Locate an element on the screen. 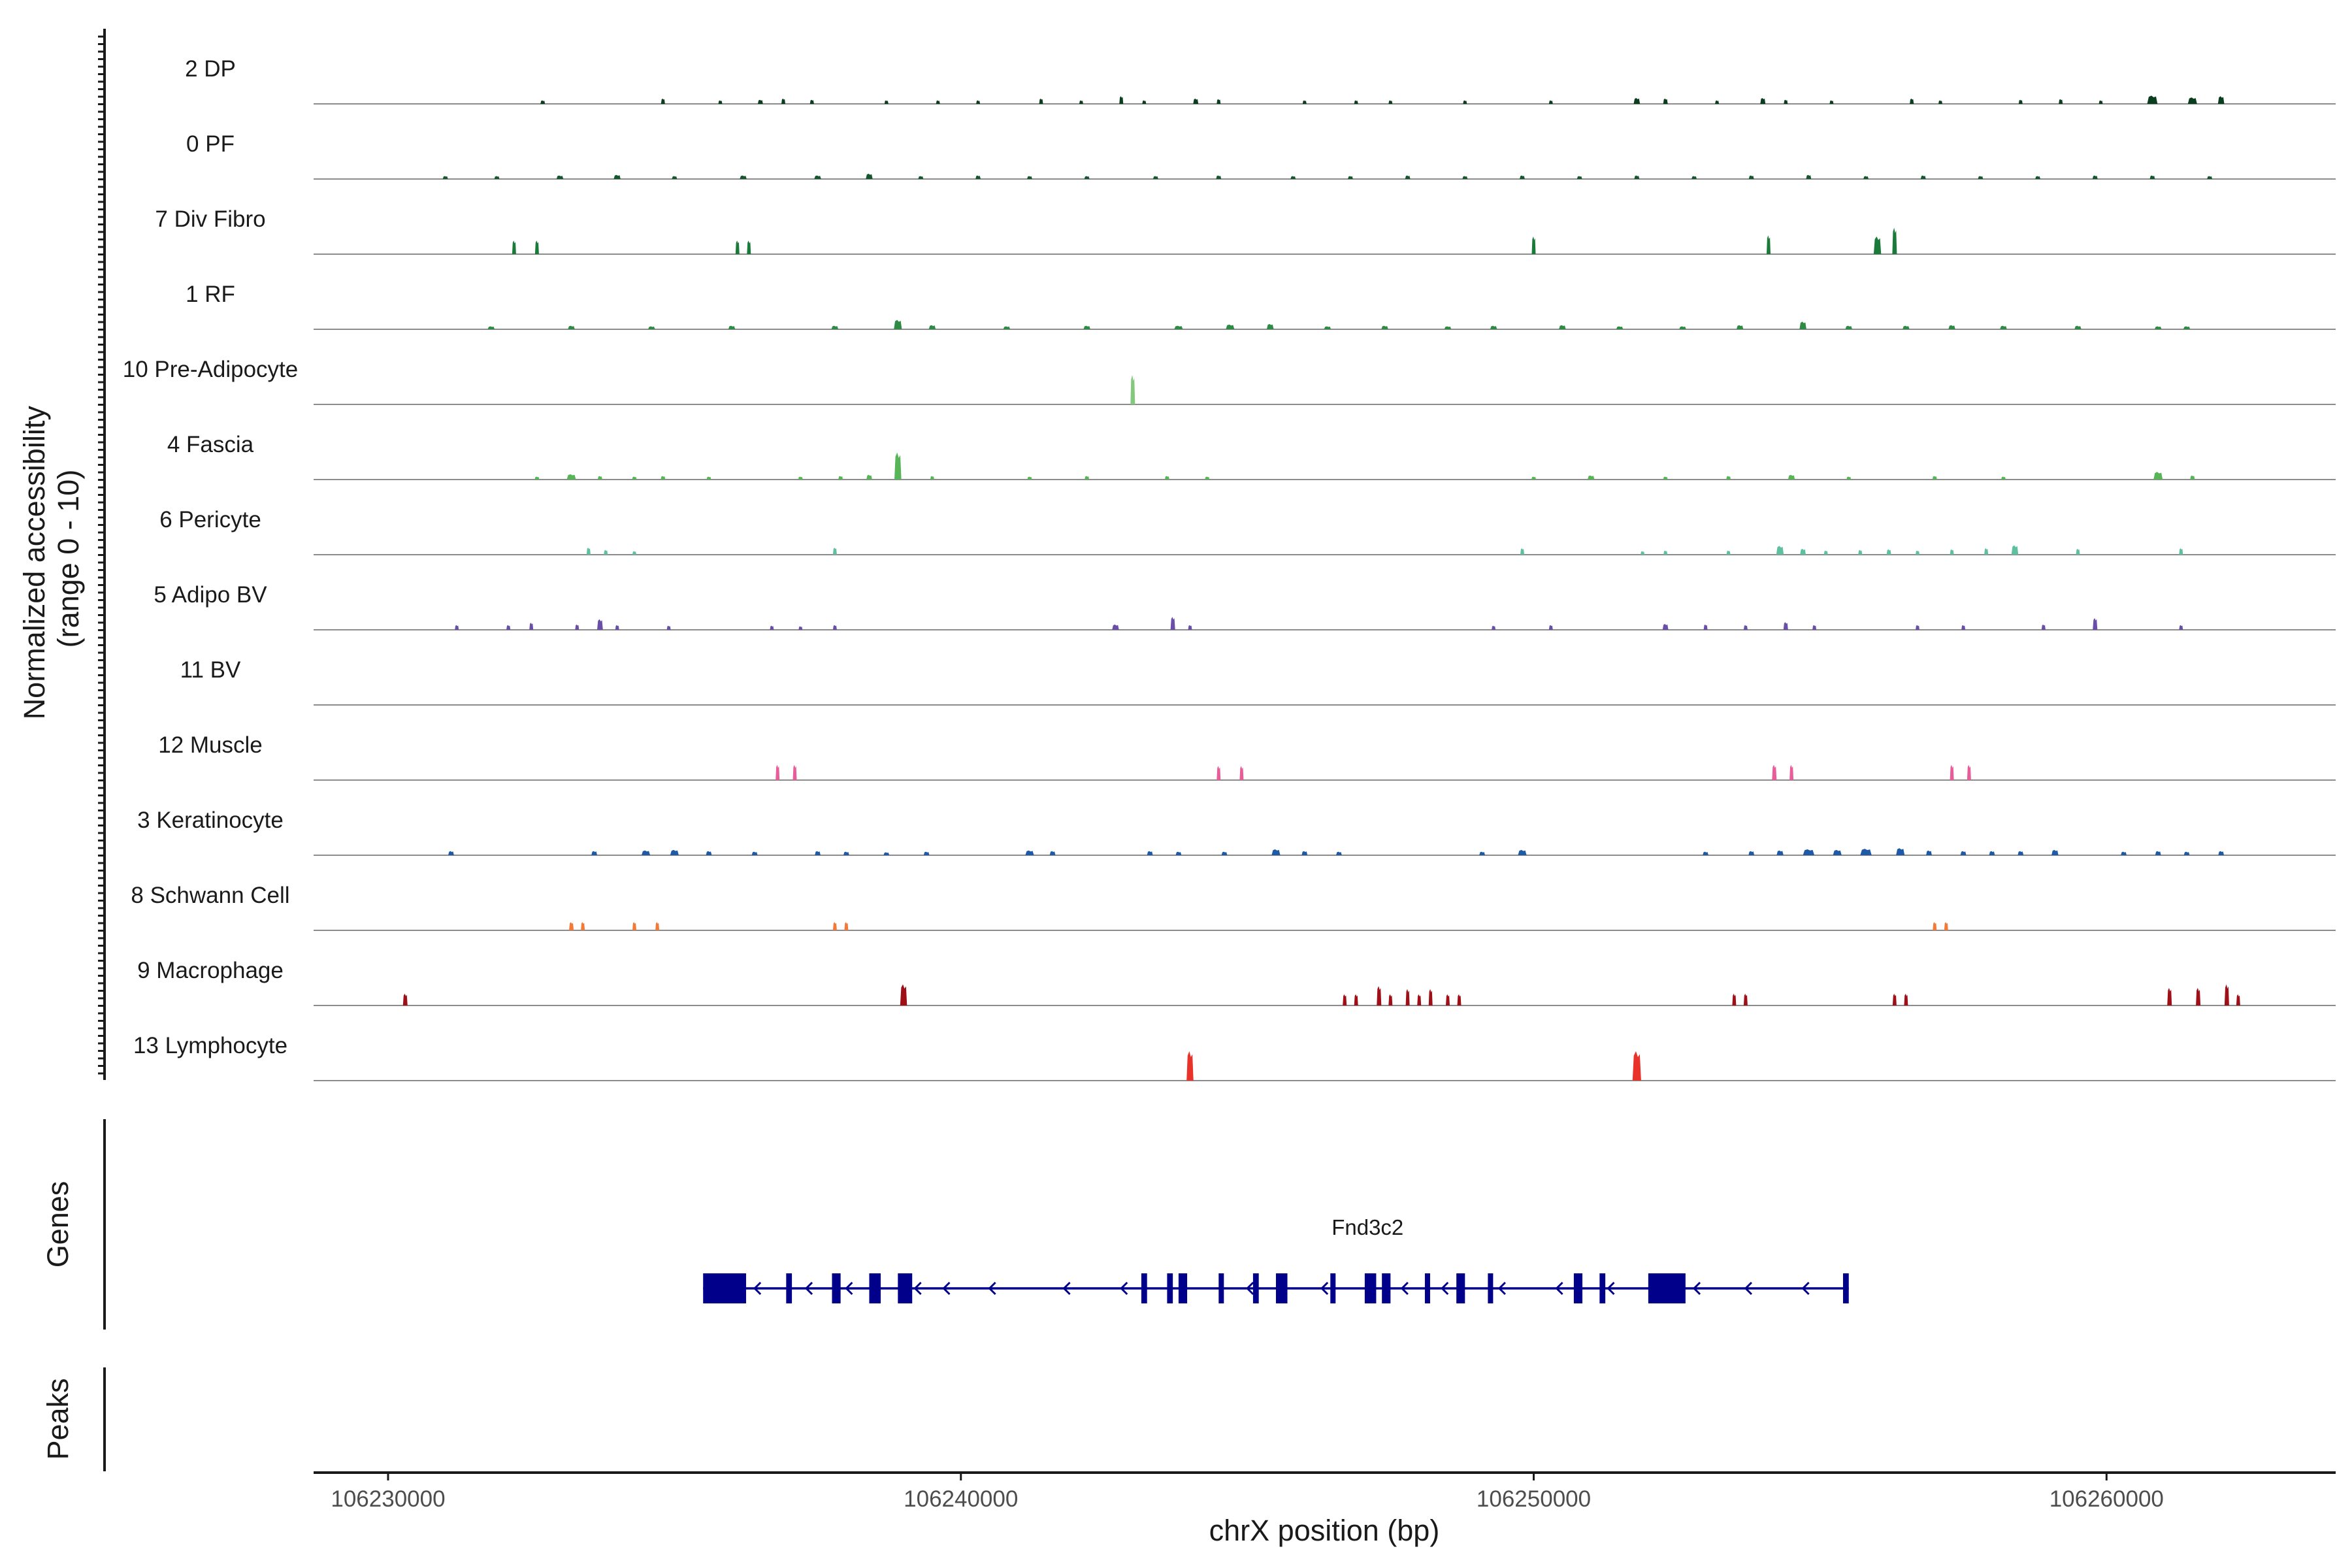 The image size is (2352, 1568). track-1-rf: 1 RF is located at coordinates (1261, 306).